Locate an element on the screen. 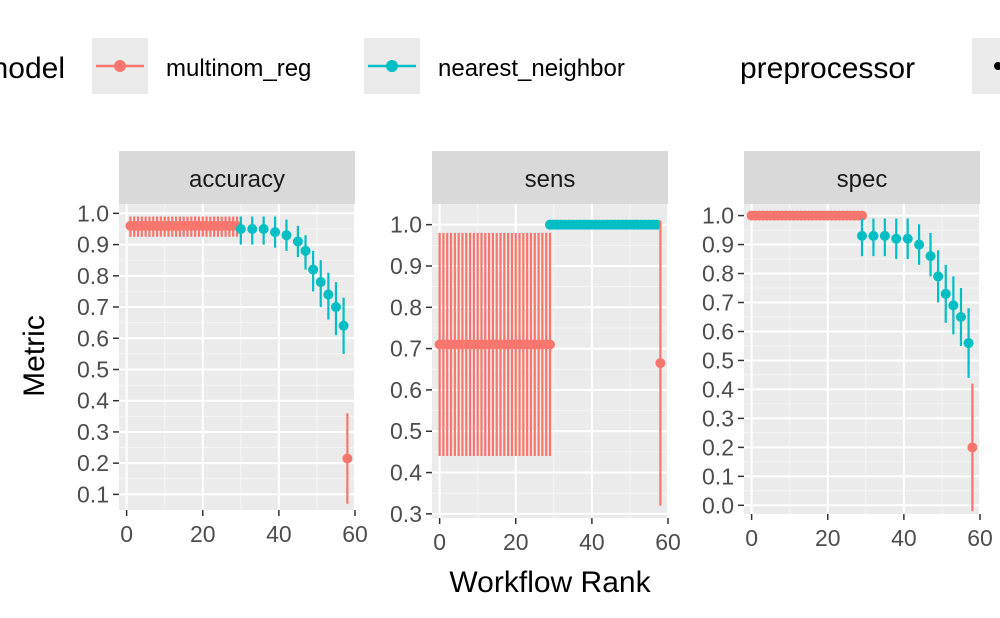 The image size is (1000, 618). legend-key-point-multinom-reg is located at coordinates (120, 66).